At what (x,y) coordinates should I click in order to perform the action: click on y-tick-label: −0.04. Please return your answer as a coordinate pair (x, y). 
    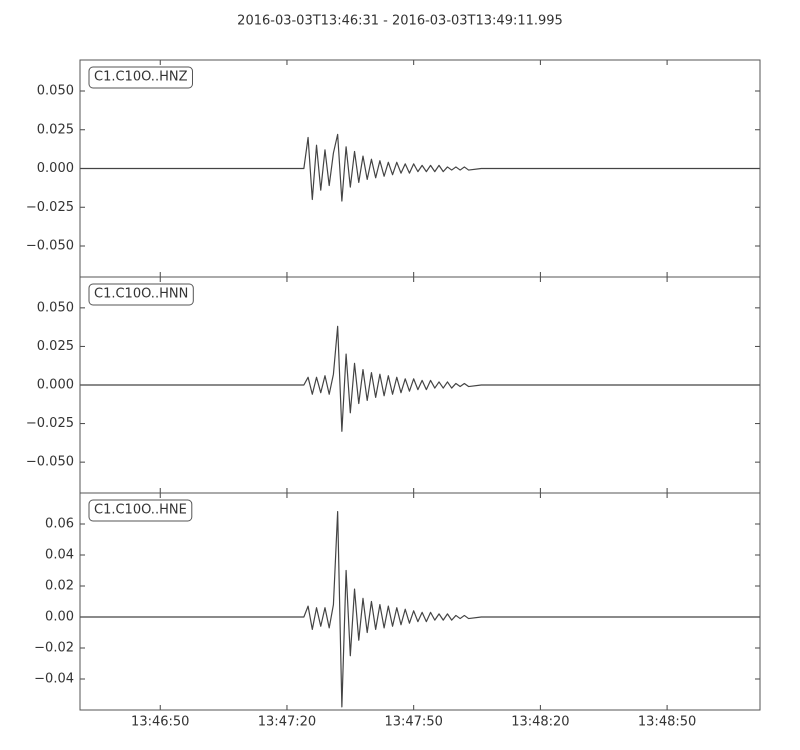
    Looking at the image, I should click on (54, 679).